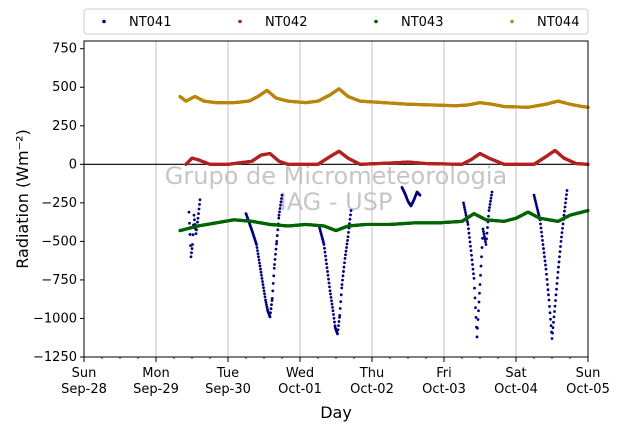  What do you see at coordinates (227, 373) in the screenshot?
I see `x-tick-day: Tue` at bounding box center [227, 373].